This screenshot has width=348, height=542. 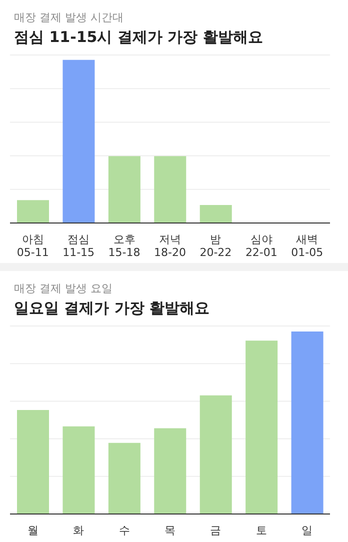 I want to click on chart-subtitle: 매장 결제 발생 시간대, so click(x=69, y=17).